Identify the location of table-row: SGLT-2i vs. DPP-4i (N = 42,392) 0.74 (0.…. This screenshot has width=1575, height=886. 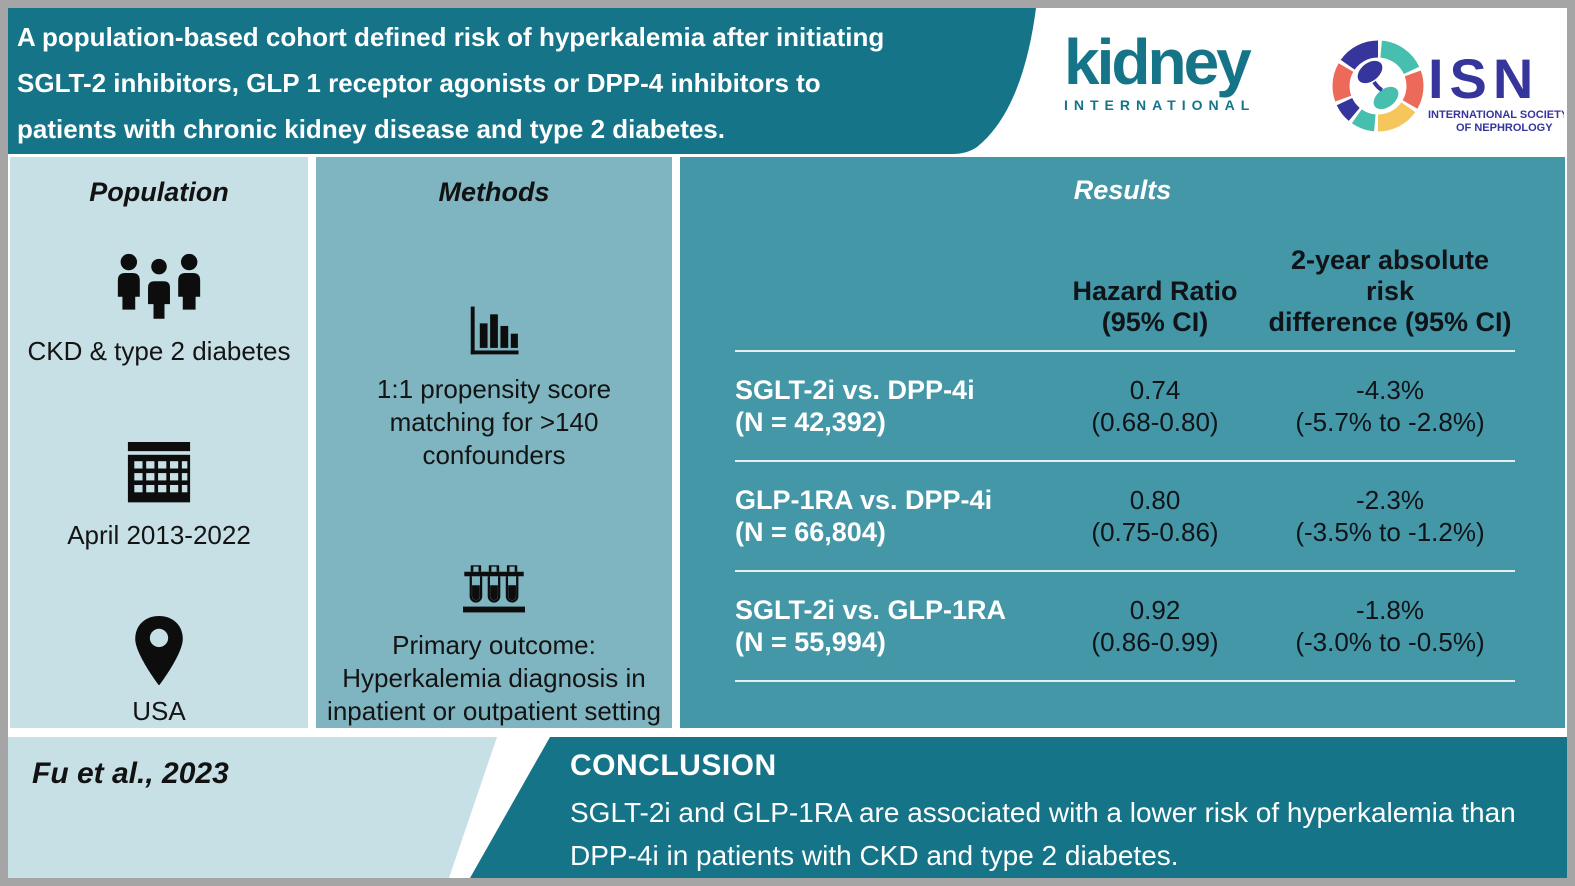
(1125, 405).